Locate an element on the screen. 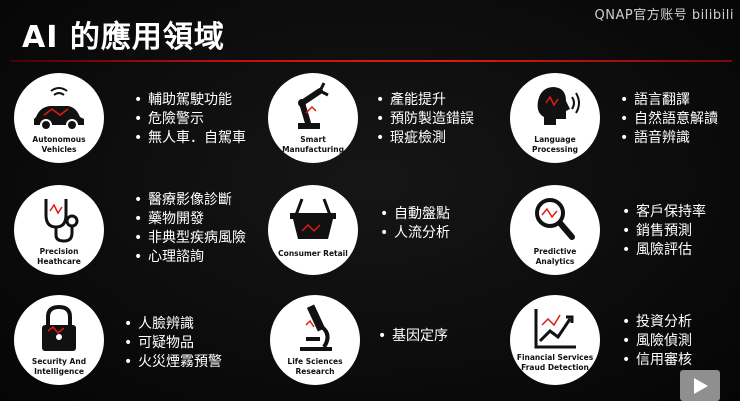  bullet-item: 自然語意解讀 is located at coordinates (669, 119).